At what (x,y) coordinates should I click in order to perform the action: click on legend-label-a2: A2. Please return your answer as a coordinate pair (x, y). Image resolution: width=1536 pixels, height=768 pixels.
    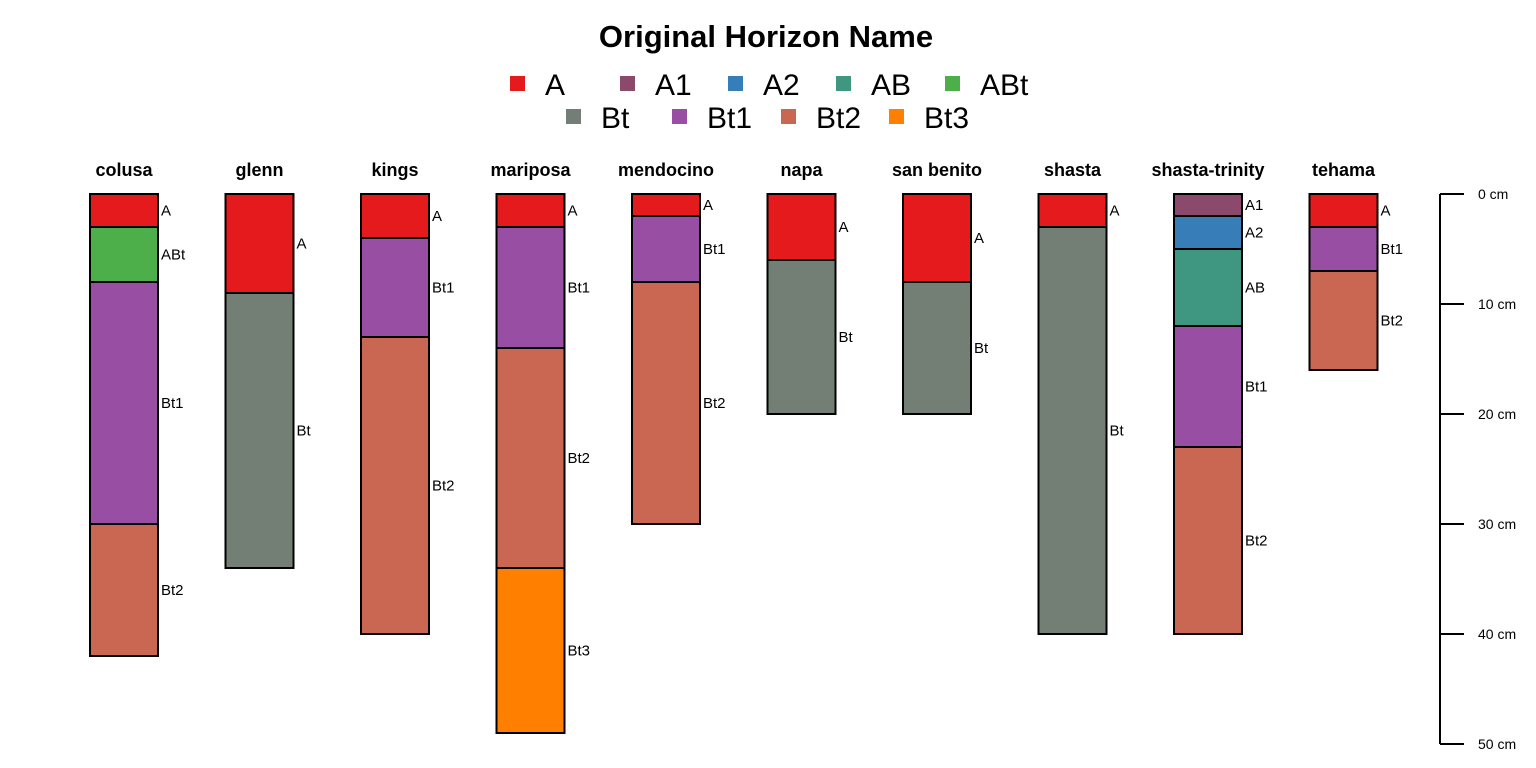
    Looking at the image, I should click on (781, 85).